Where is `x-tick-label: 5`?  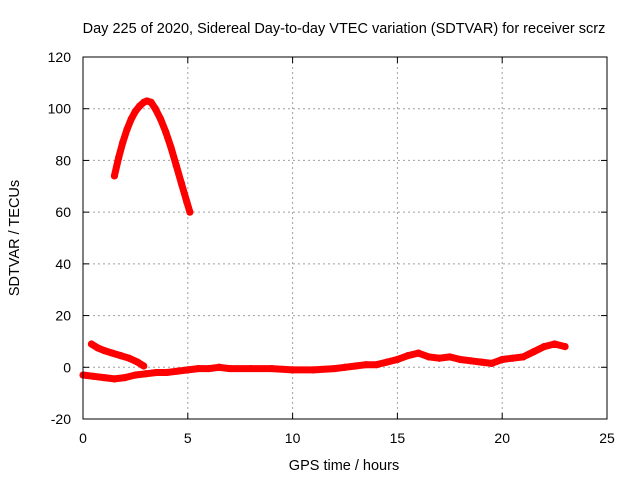
x-tick-label: 5 is located at coordinates (188, 438).